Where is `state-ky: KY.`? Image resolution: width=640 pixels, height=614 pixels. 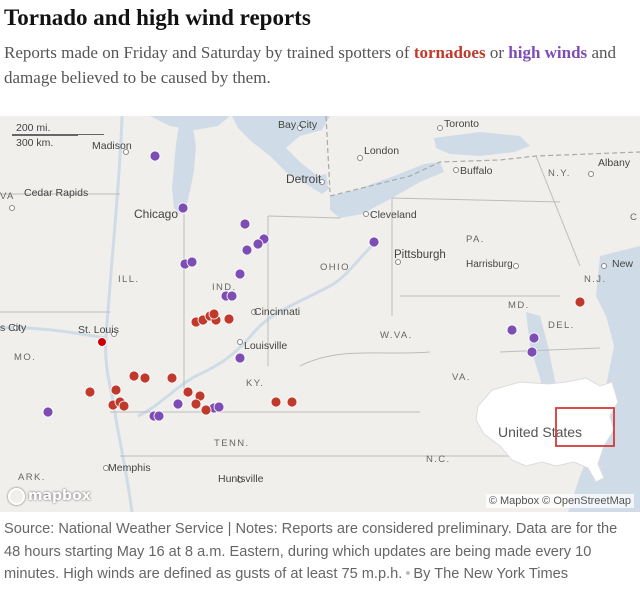
state-ky: KY. is located at coordinates (255, 383).